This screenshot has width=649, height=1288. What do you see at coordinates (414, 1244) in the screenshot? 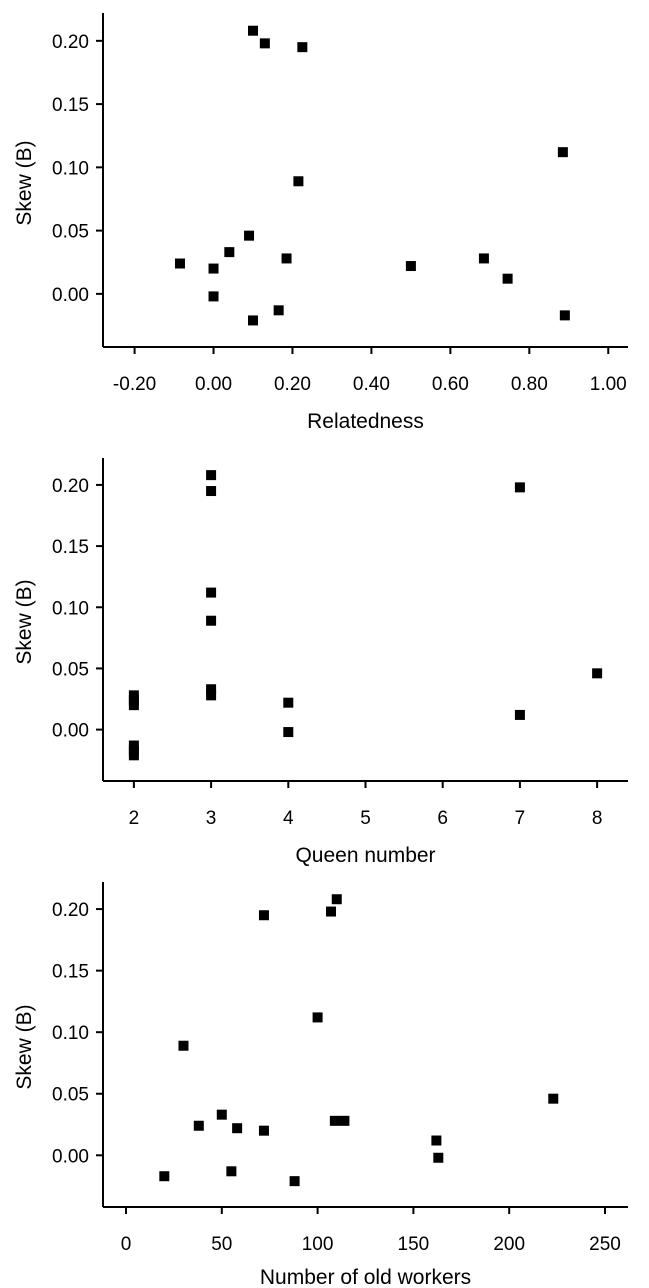
I see `x-tick-label: 150` at bounding box center [414, 1244].